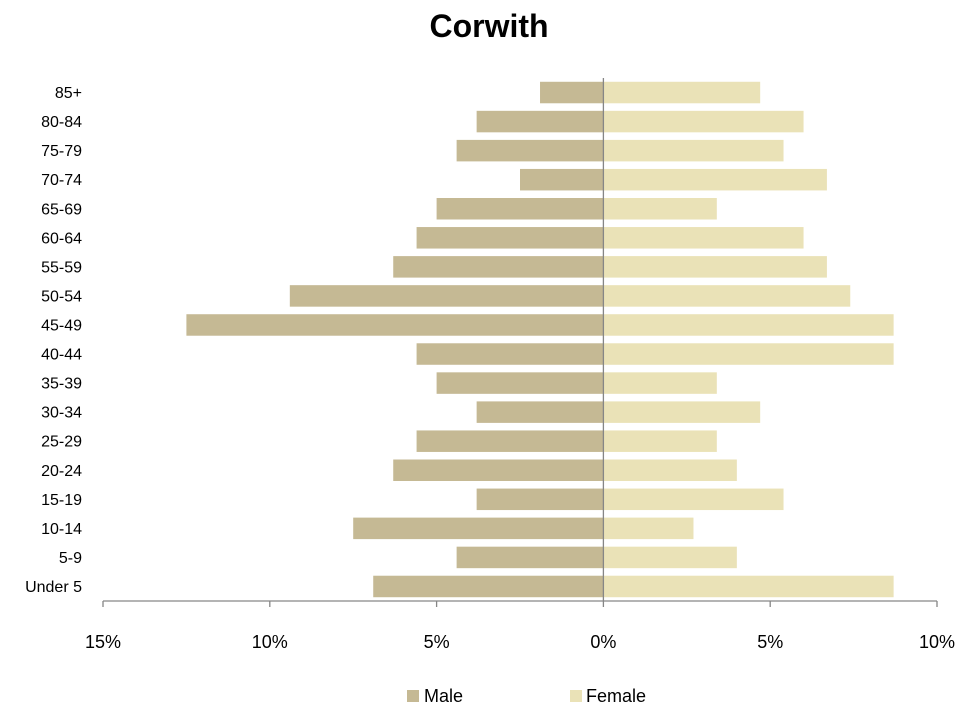 The image size is (979, 713). I want to click on category-label-1: 5-9, so click(70, 558).